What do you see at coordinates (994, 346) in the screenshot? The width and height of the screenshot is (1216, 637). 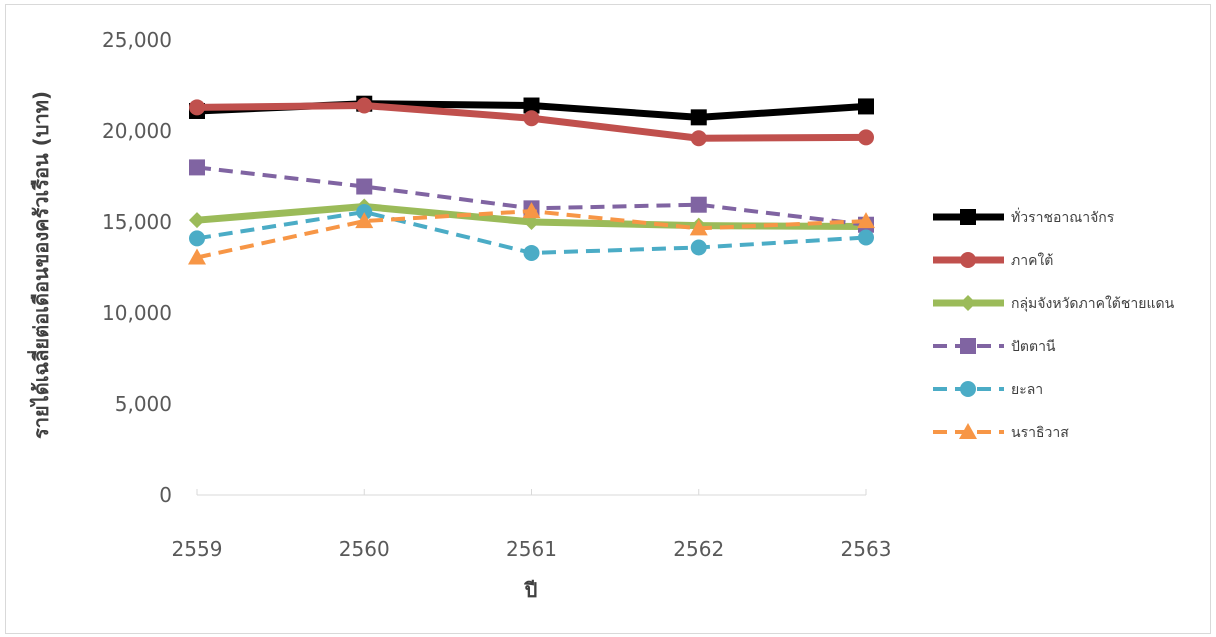 I see `legend-item: ปัตตานี` at bounding box center [994, 346].